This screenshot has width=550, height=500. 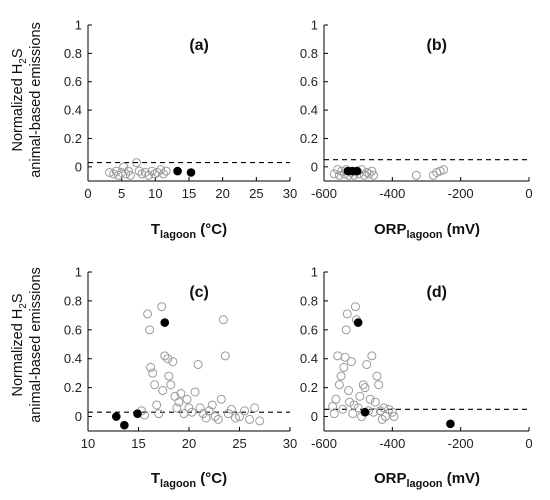 What do you see at coordinates (437, 45) in the screenshot?
I see `panel-letter: (b)` at bounding box center [437, 45].